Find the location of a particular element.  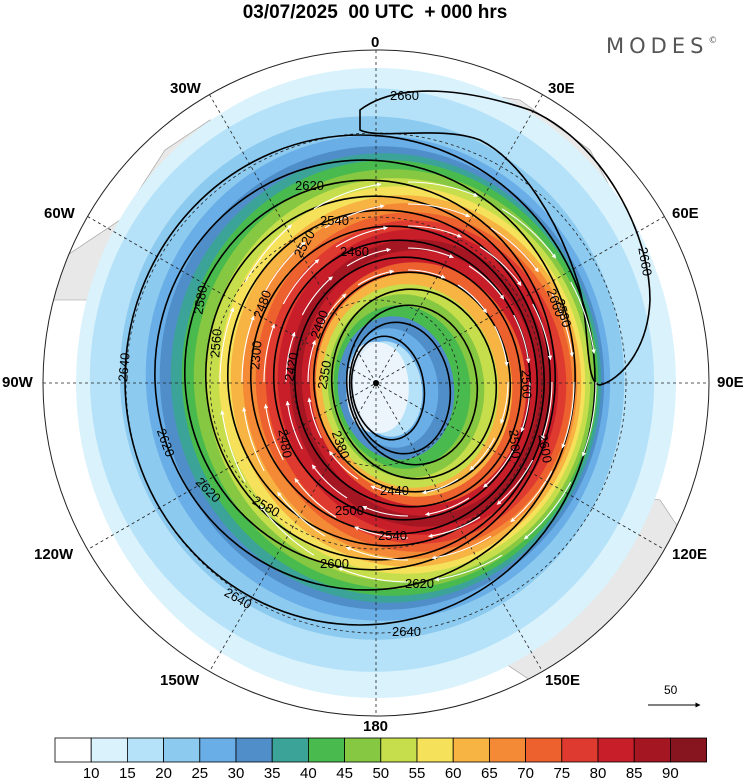

contour-label: 2350 is located at coordinates (324, 374).